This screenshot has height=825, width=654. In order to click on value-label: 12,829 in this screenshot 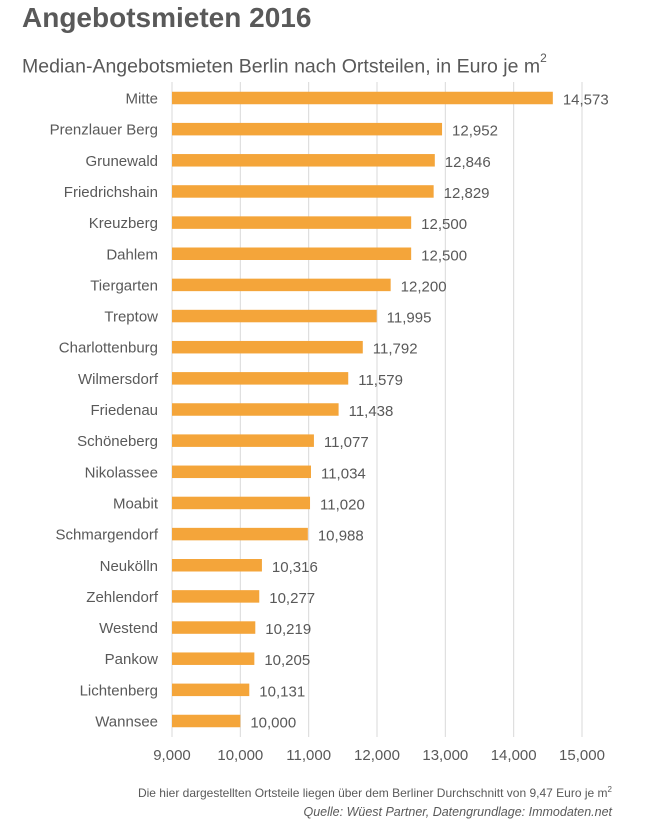, I will do `click(467, 193)`.